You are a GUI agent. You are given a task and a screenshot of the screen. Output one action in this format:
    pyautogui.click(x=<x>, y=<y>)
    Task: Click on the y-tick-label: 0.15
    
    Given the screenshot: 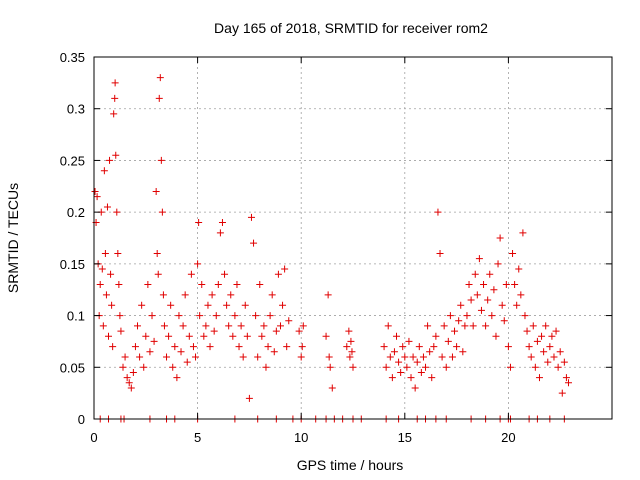 What is the action you would take?
    pyautogui.click(x=72, y=264)
    